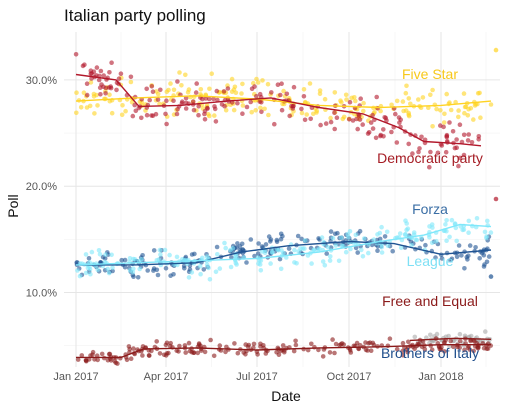 The image size is (517, 410). Describe the element at coordinates (257, 377) in the screenshot. I see `x-tick-label: Jul 2017` at that location.